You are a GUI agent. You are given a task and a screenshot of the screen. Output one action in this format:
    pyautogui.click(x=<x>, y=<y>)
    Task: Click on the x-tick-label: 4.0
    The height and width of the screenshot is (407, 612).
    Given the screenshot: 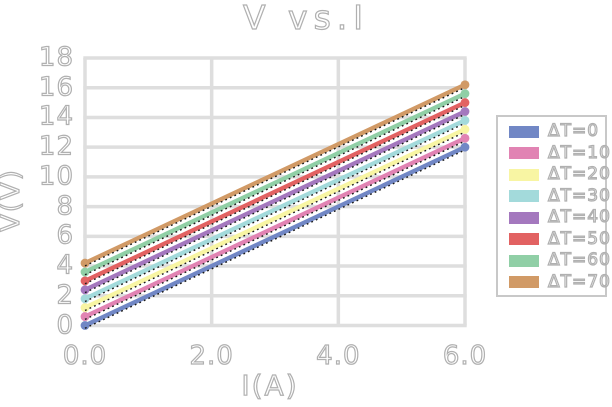 What is the action you would take?
    pyautogui.click(x=338, y=356)
    